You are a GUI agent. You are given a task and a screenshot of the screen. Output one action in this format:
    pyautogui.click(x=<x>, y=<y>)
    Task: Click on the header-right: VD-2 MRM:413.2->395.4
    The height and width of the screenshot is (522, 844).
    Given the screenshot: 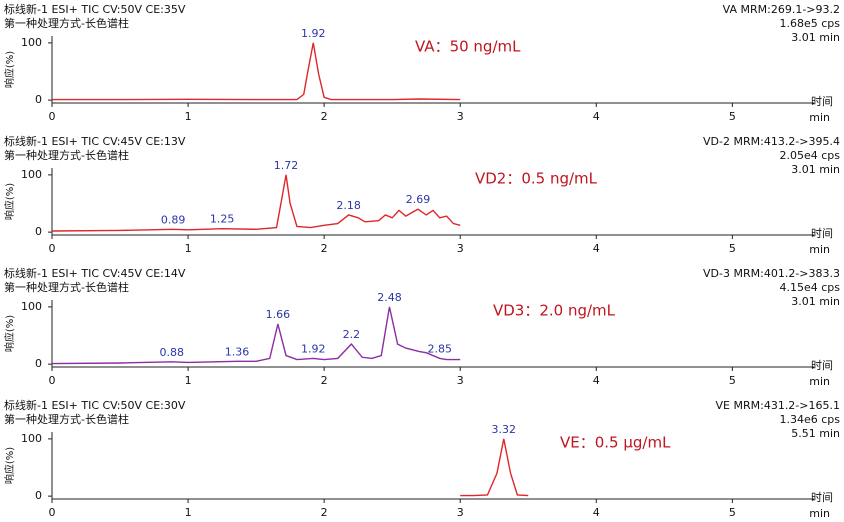 What is the action you would take?
    pyautogui.click(x=771, y=141)
    